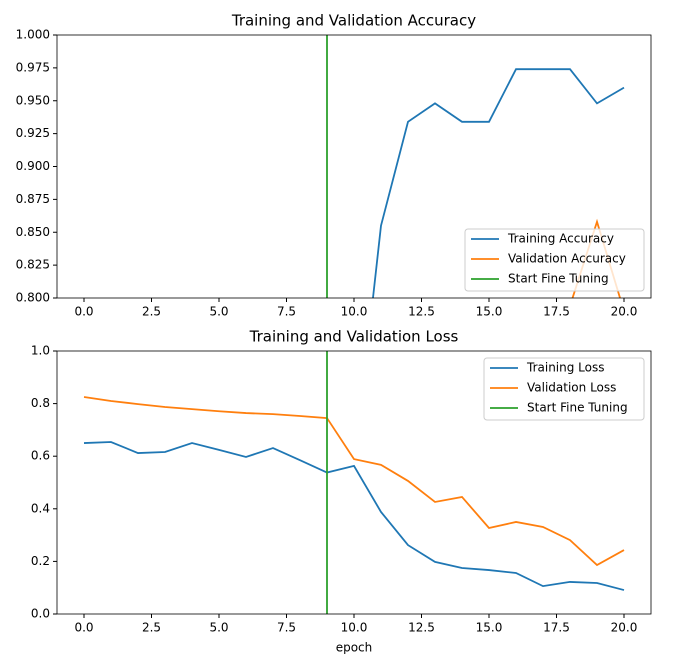 This screenshot has width=681, height=662. Describe the element at coordinates (354, 337) in the screenshot. I see `chart-title: Training and Validation Loss` at that location.